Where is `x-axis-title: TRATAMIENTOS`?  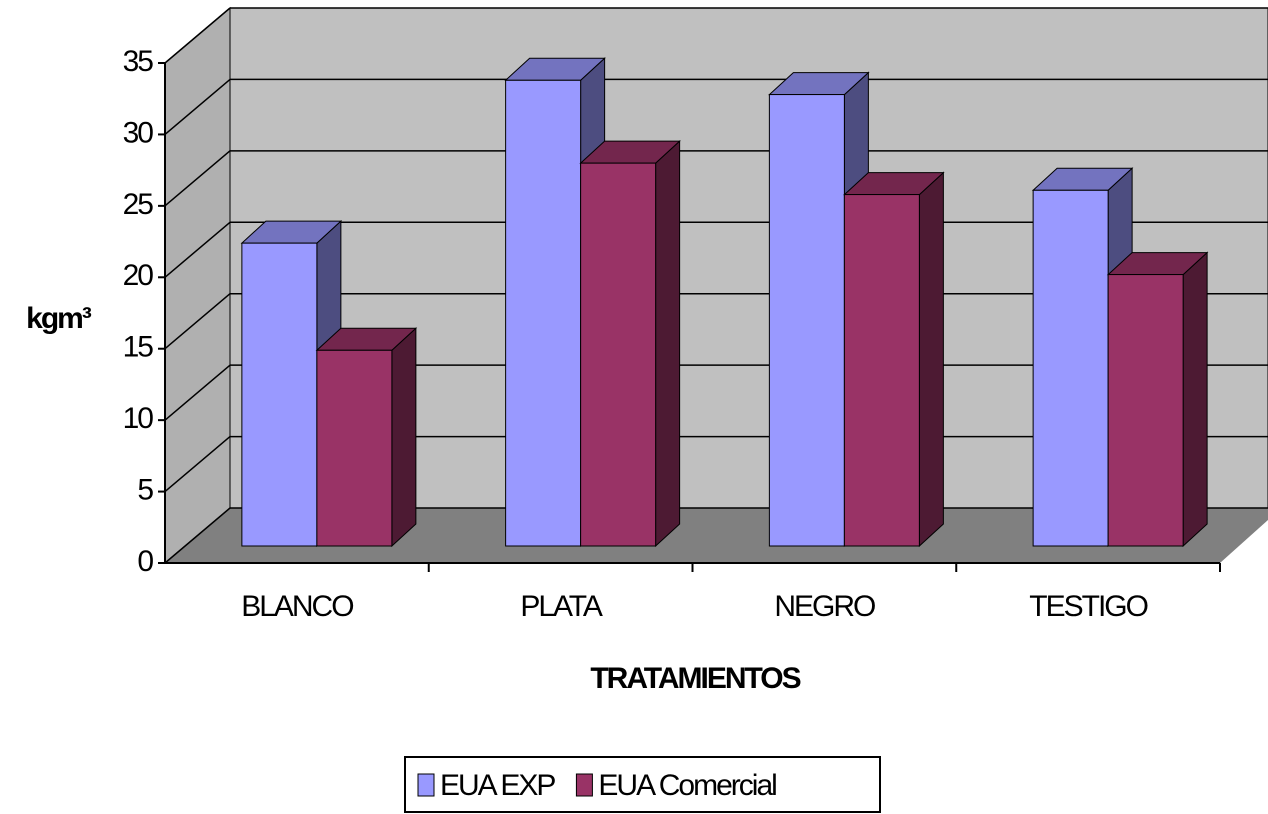 x-axis-title: TRATAMIENTOS is located at coordinates (695, 678).